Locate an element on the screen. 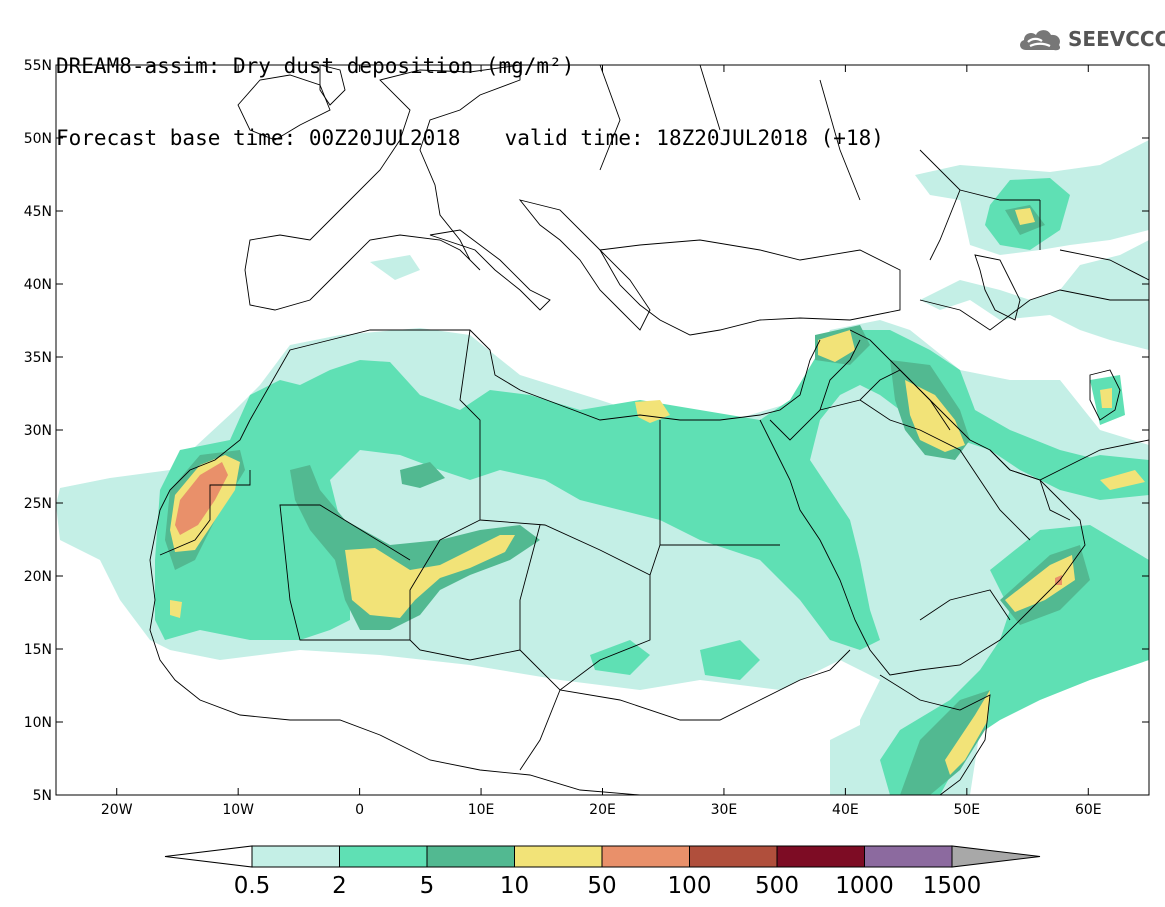 Image resolution: width=1165 pixels, height=907 pixels. x-tick-label: 60E is located at coordinates (1088, 810).